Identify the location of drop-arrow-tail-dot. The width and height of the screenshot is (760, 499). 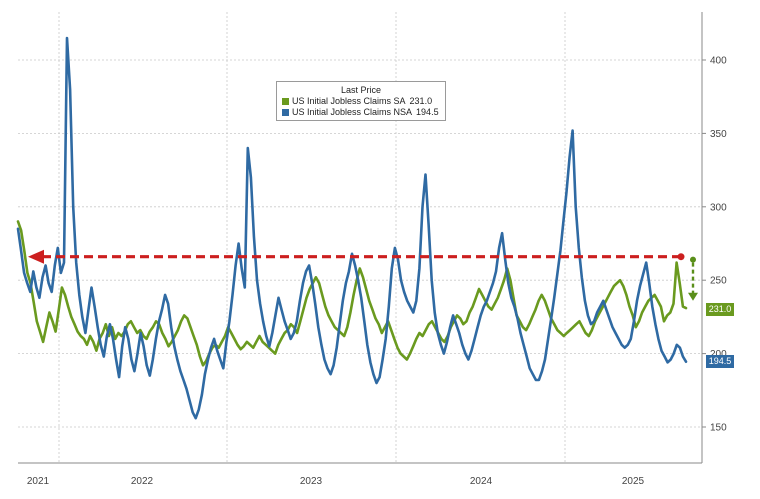
(693, 259).